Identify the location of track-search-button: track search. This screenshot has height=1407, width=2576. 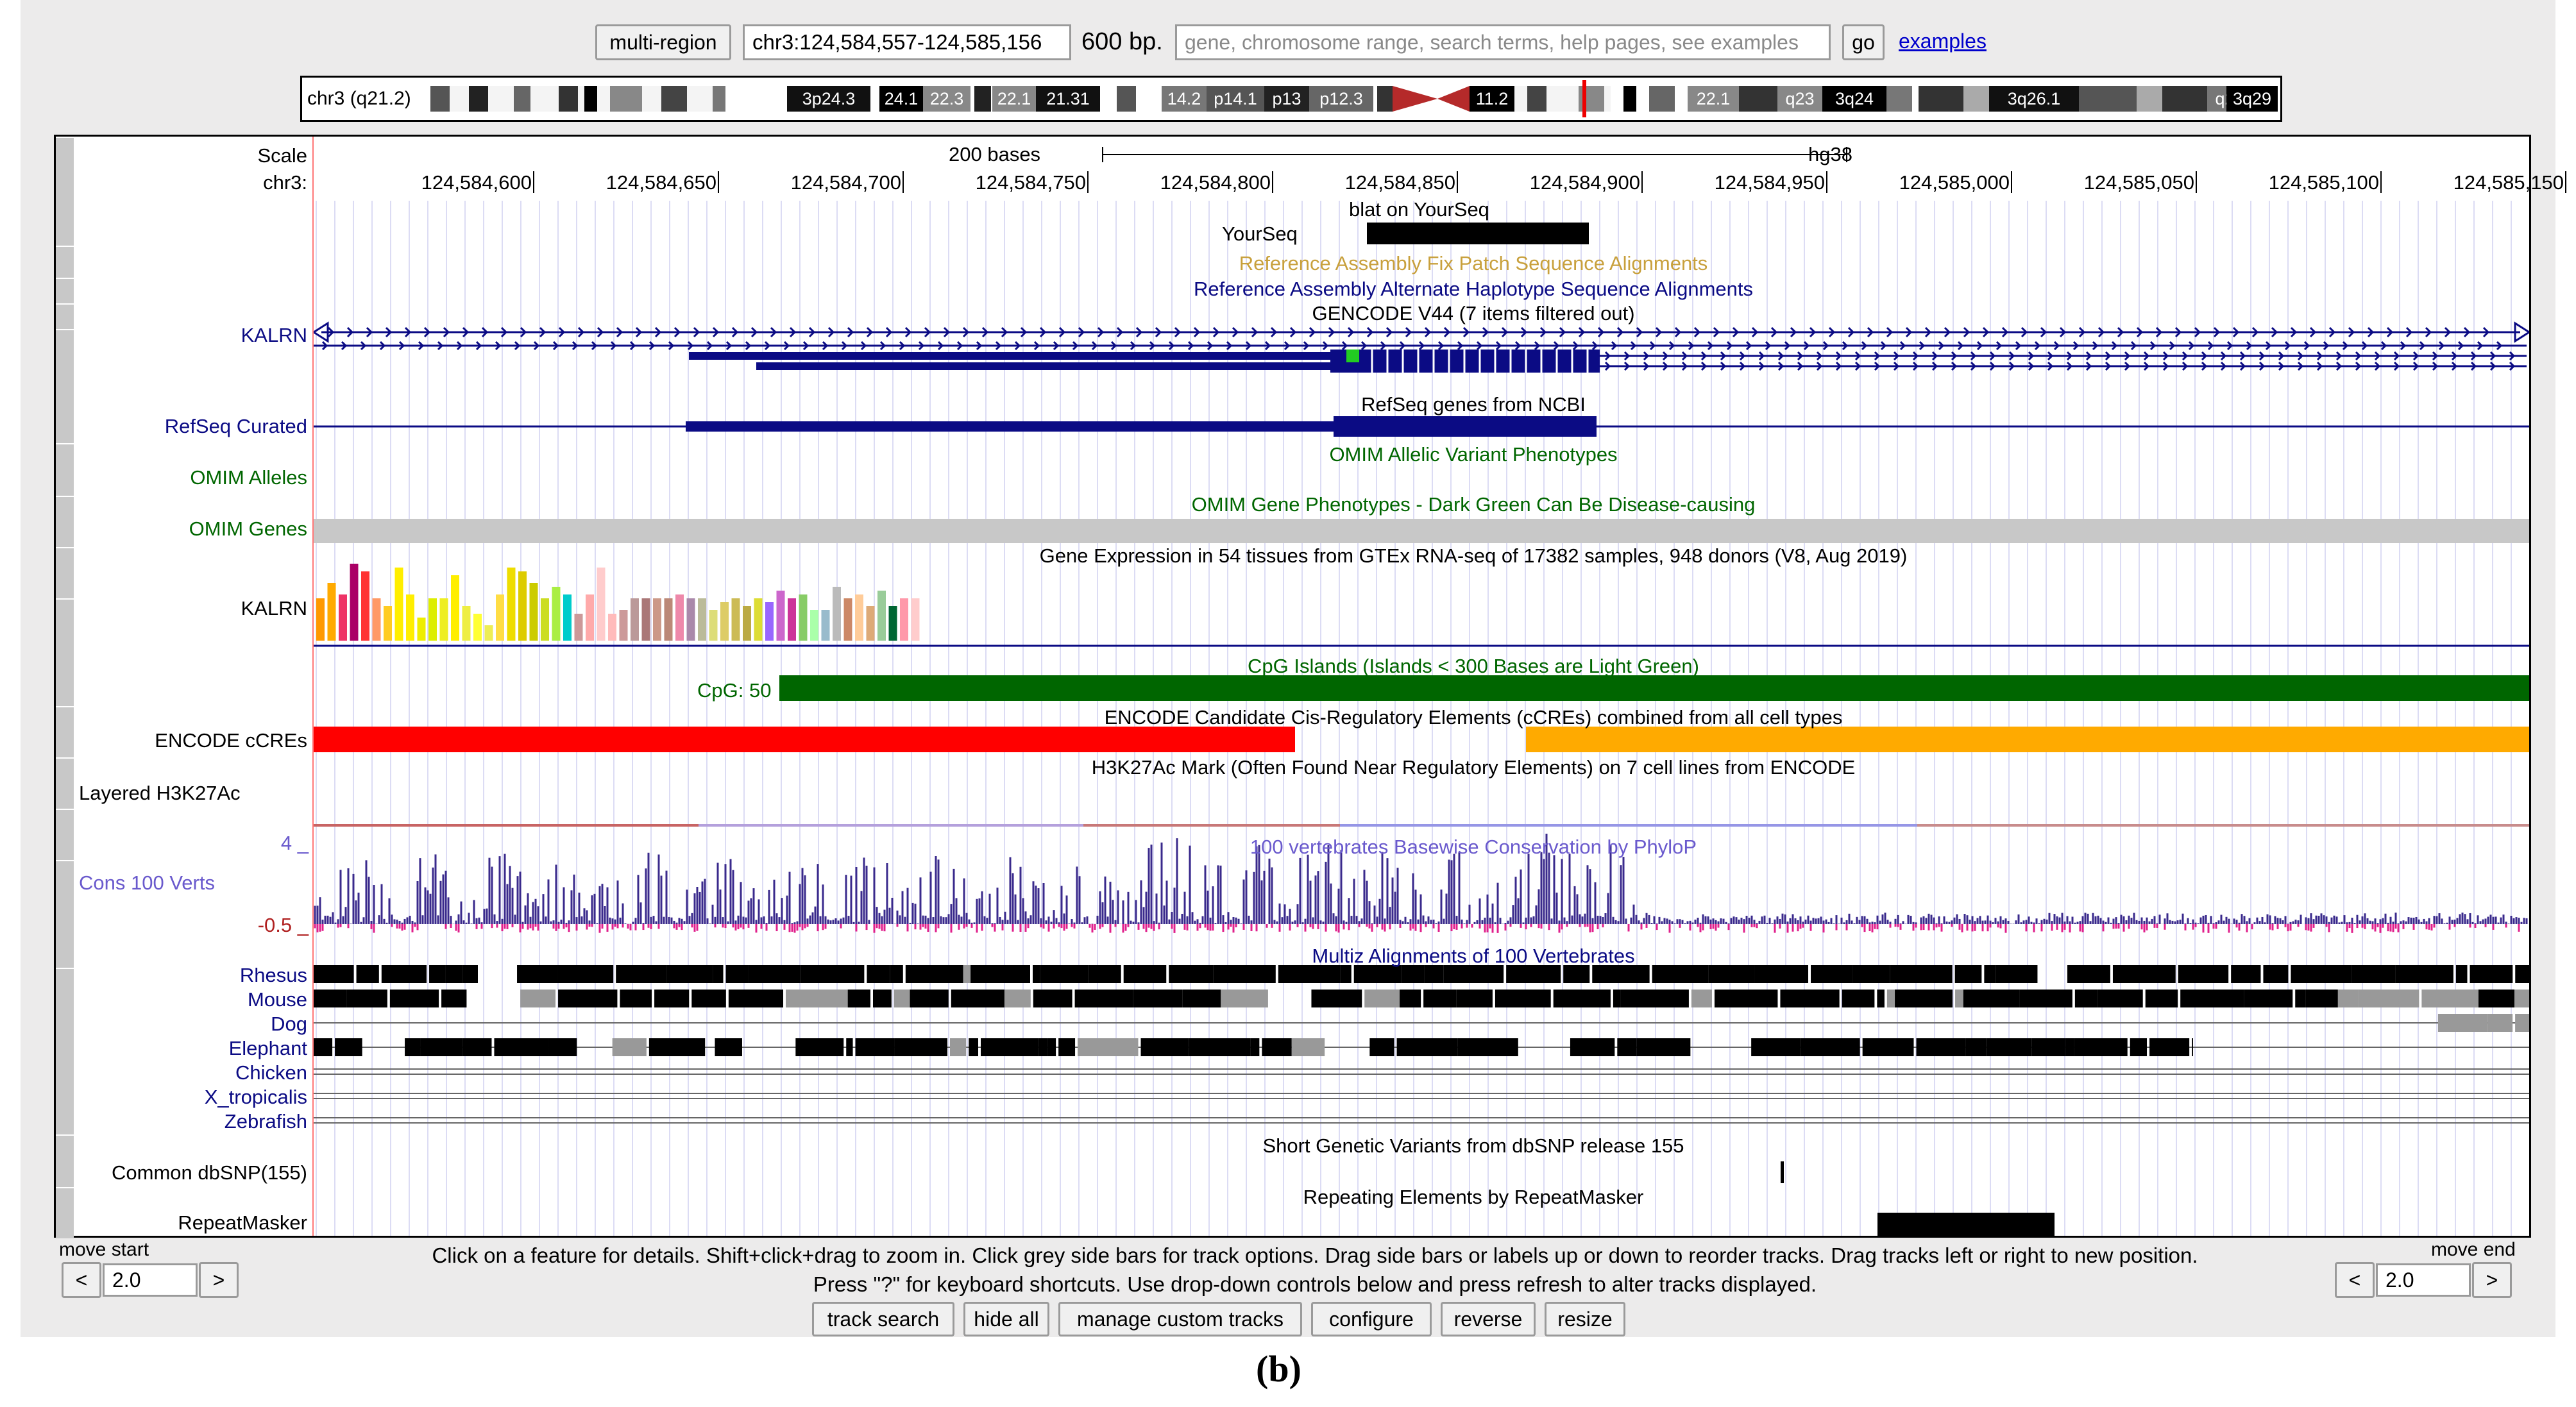
(883, 1319).